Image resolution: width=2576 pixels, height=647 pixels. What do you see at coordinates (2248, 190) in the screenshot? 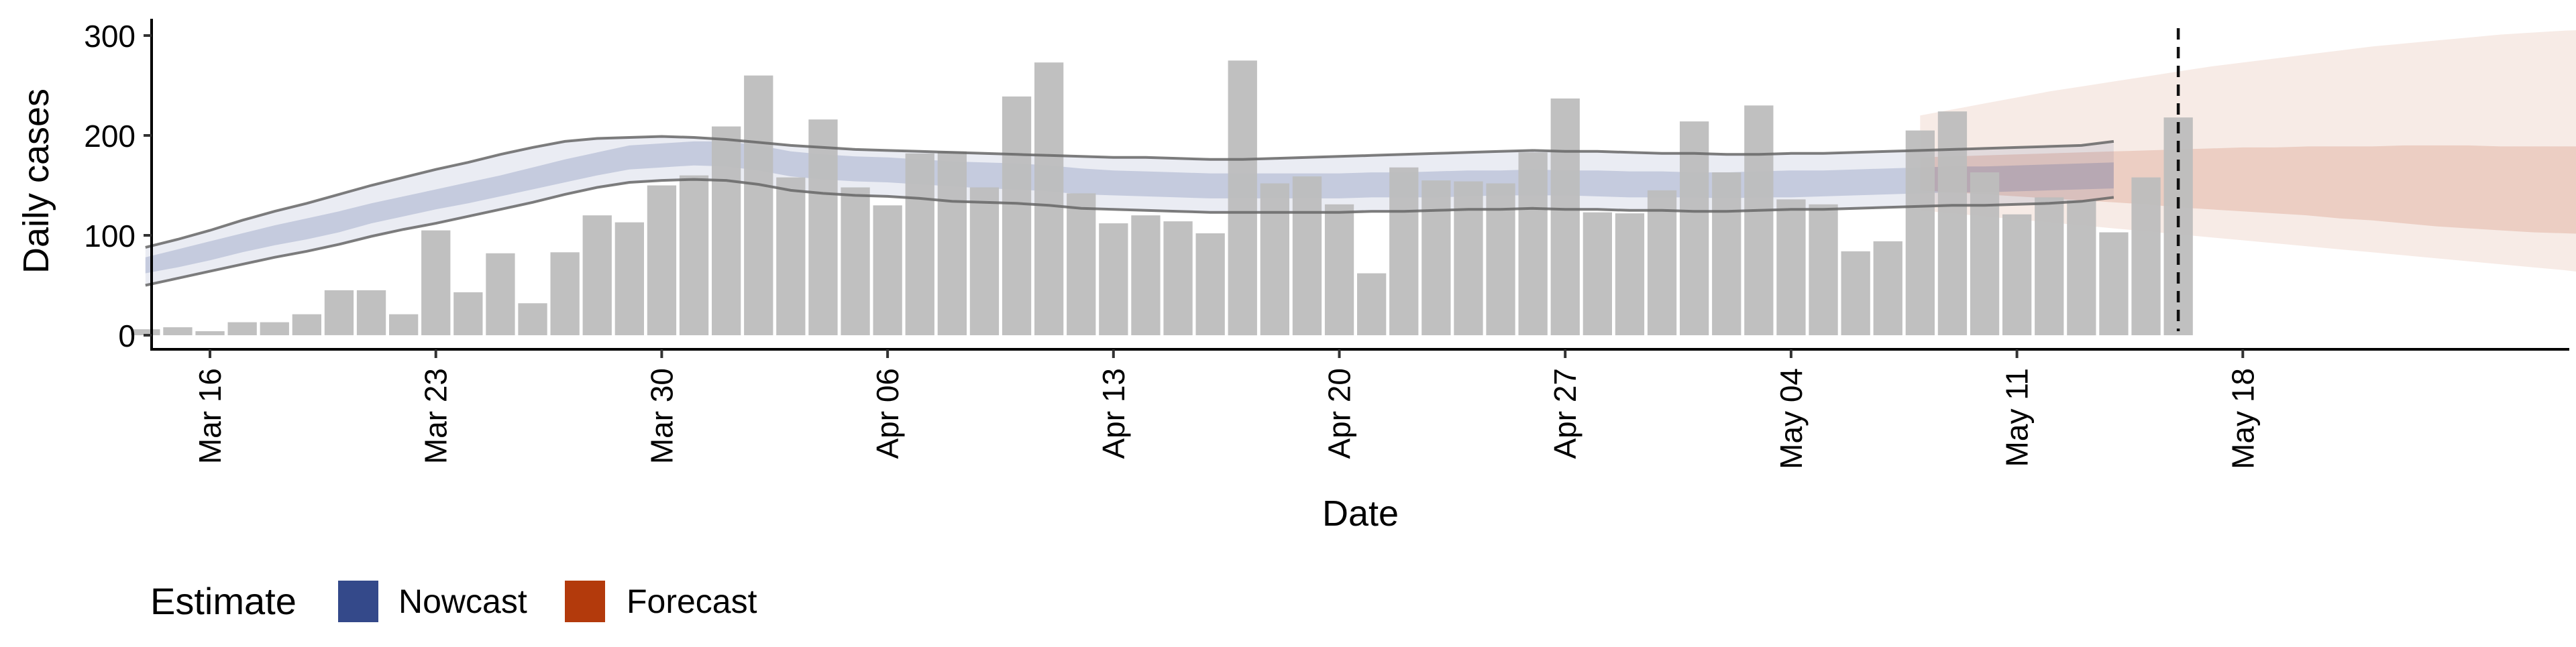
I see `forecast-inner-band` at bounding box center [2248, 190].